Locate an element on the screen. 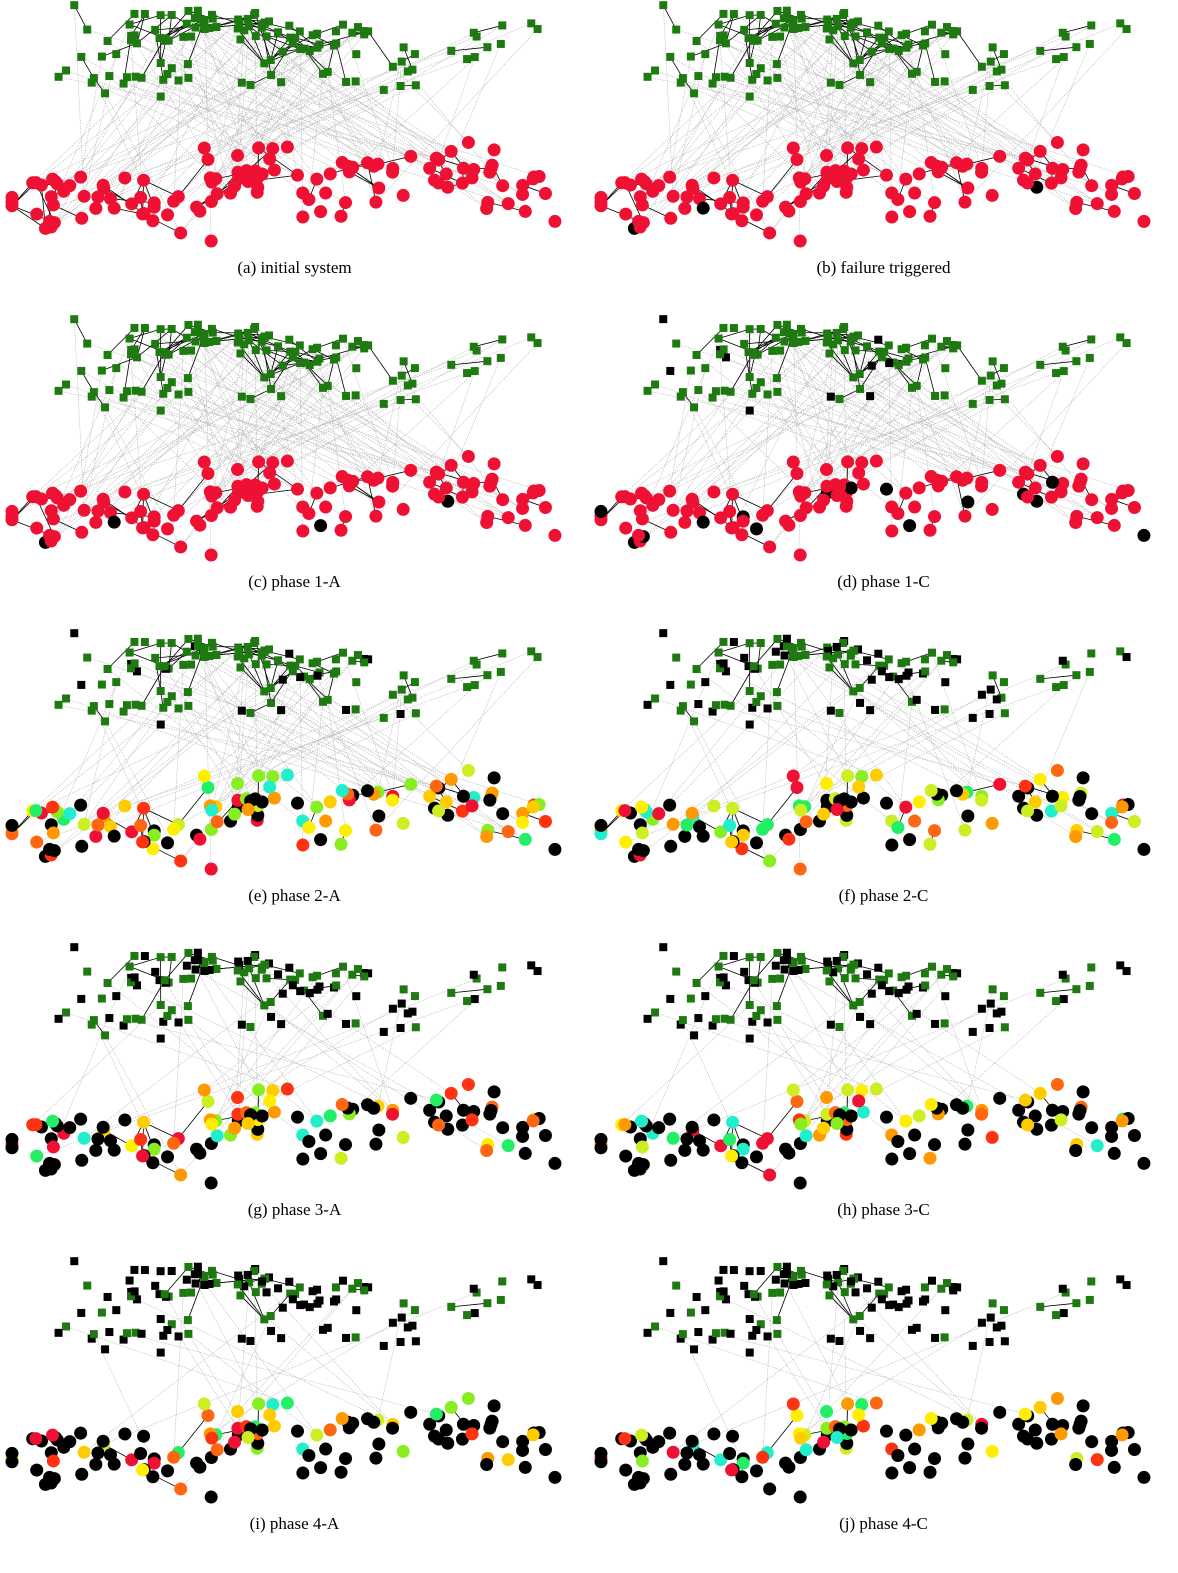  comm-link is located at coordinates (330, 971).